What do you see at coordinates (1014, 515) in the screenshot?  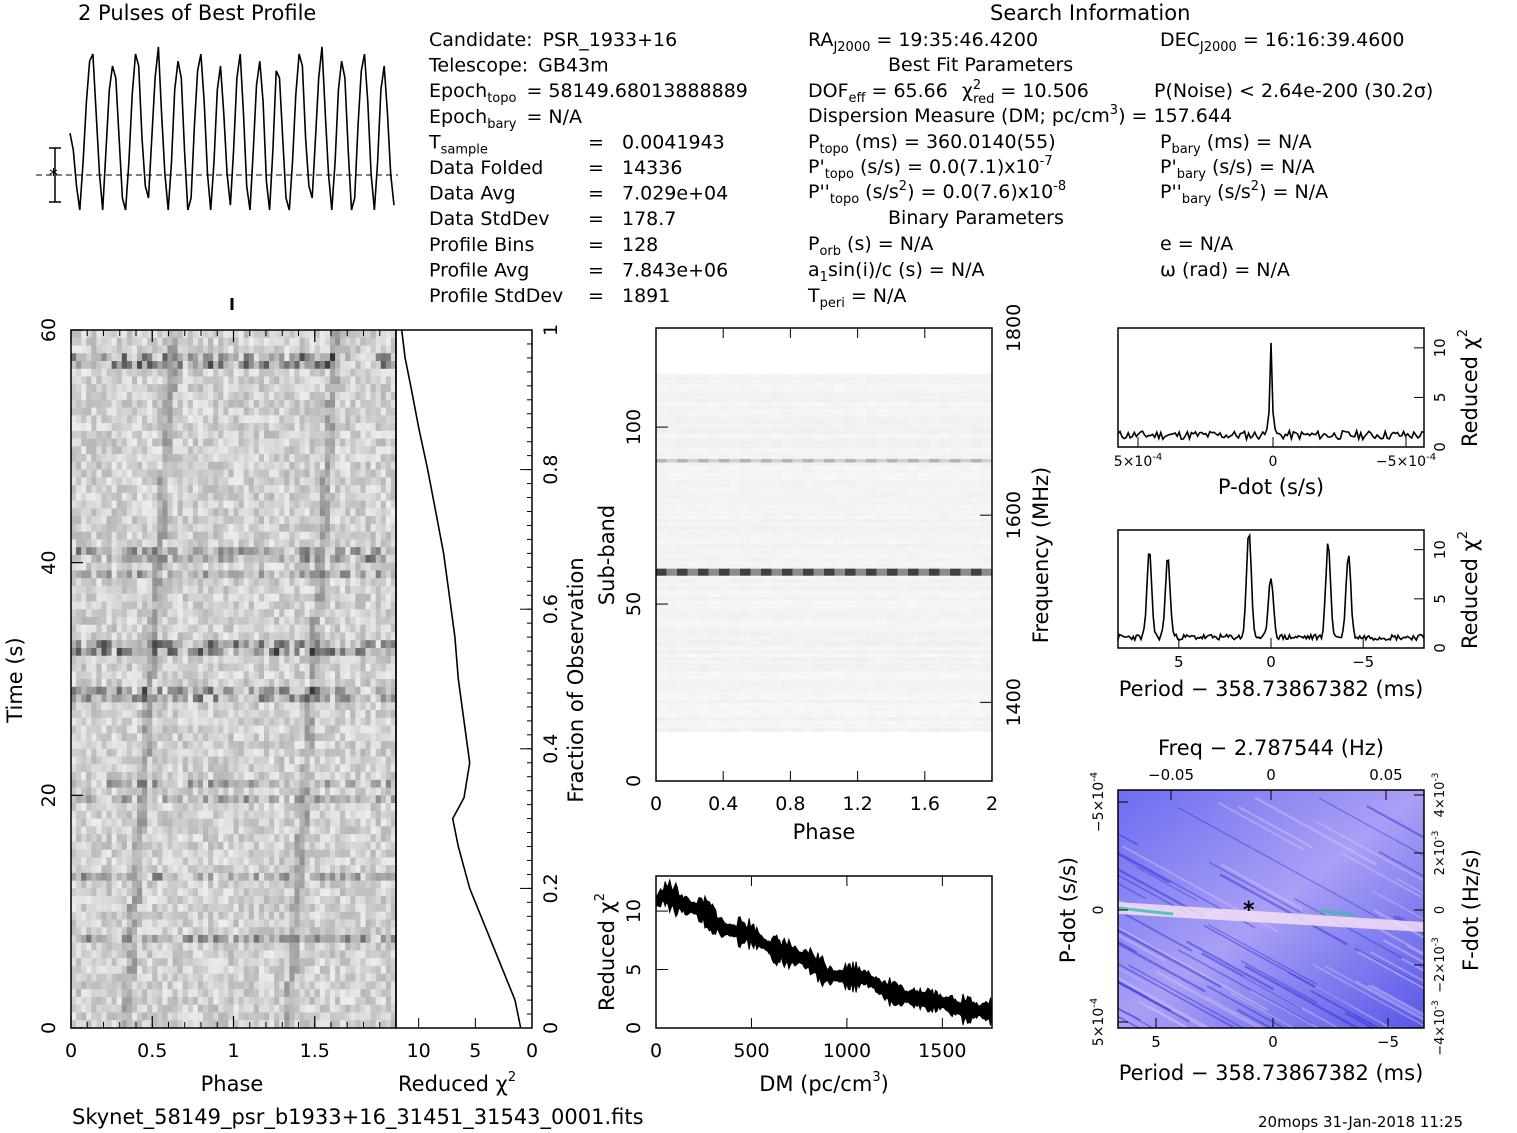 I see `frequency-ytick: 1600` at bounding box center [1014, 515].